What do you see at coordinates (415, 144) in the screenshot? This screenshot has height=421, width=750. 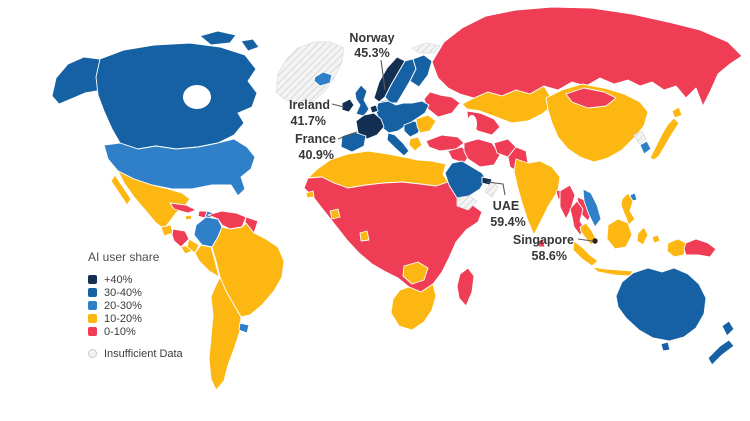 I see `region-greece` at bounding box center [415, 144].